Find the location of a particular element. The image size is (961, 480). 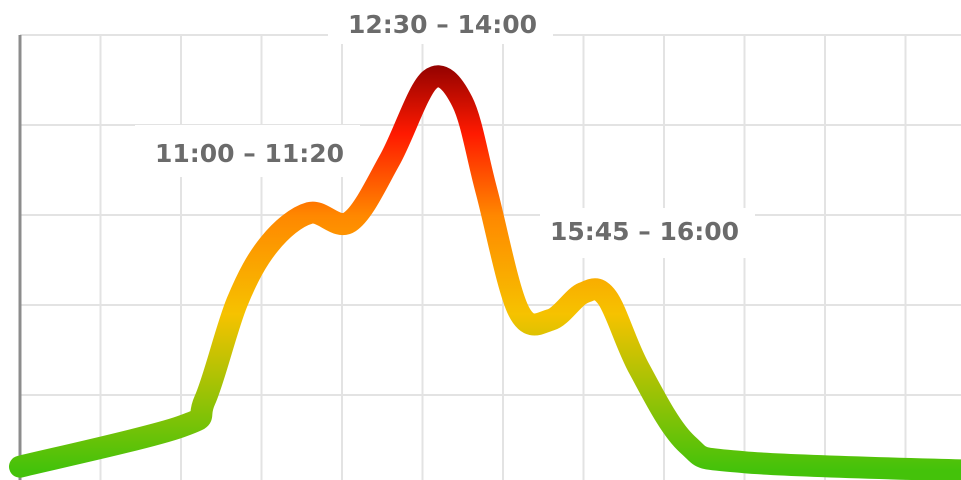

annotation-2: 12:30 – 14:00 is located at coordinates (440, 22).